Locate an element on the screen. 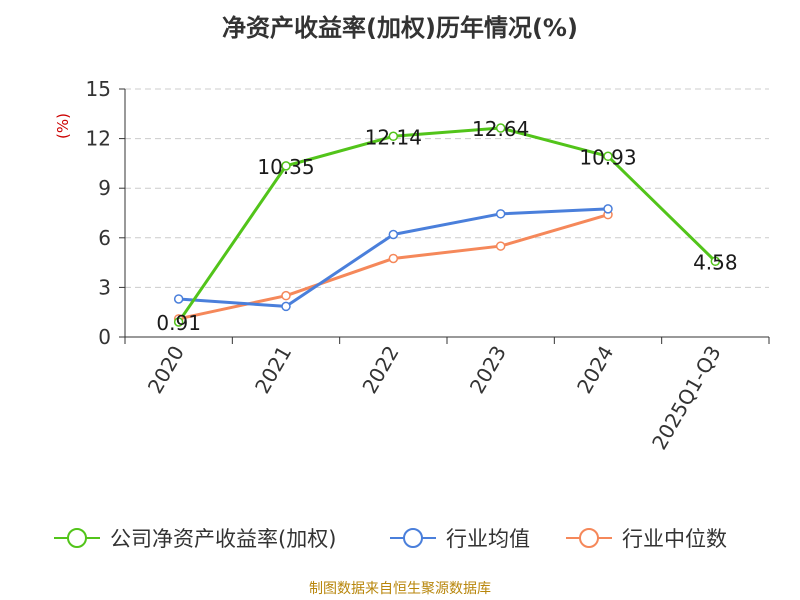 The height and width of the screenshot is (600, 800). x-tick-label: 2021 is located at coordinates (273, 370).